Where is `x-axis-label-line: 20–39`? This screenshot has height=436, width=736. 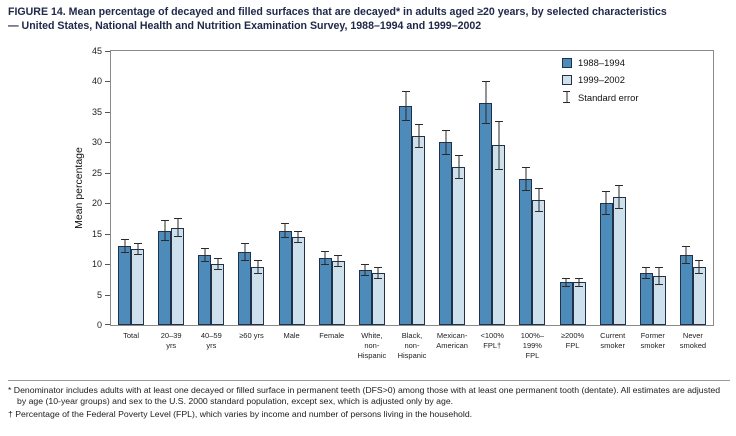 x-axis-label-line: 20–39 is located at coordinates (171, 335).